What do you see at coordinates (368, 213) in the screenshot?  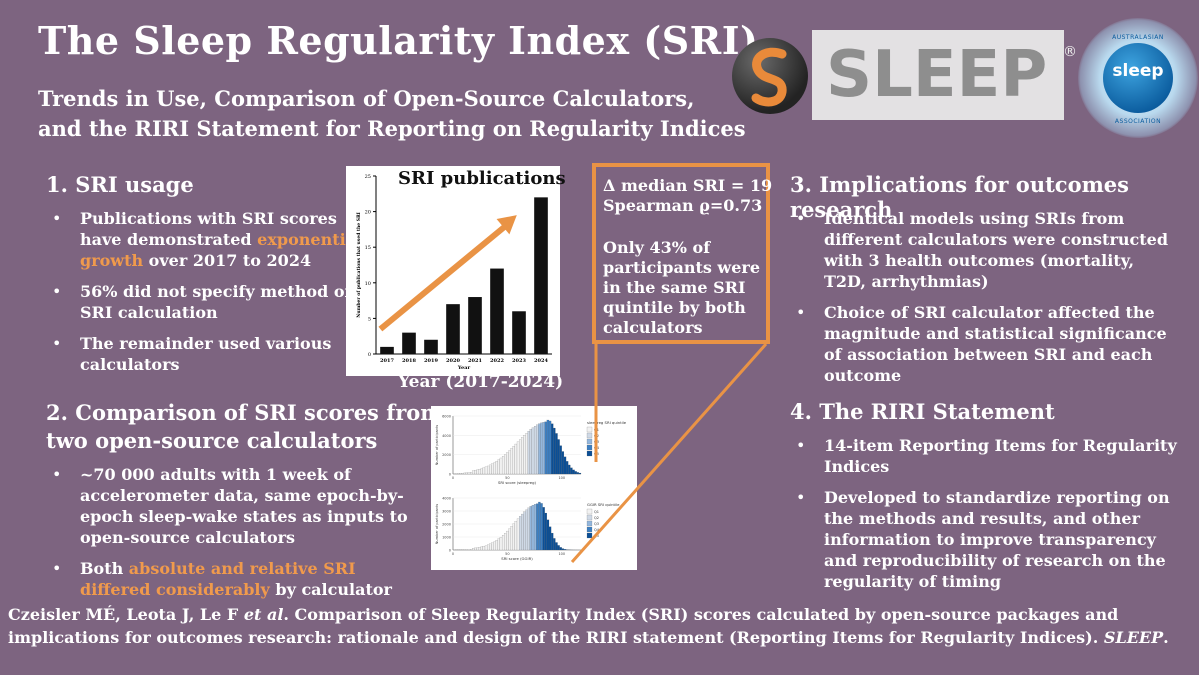 I see `chart-y-tick-label: 20` at bounding box center [368, 213].